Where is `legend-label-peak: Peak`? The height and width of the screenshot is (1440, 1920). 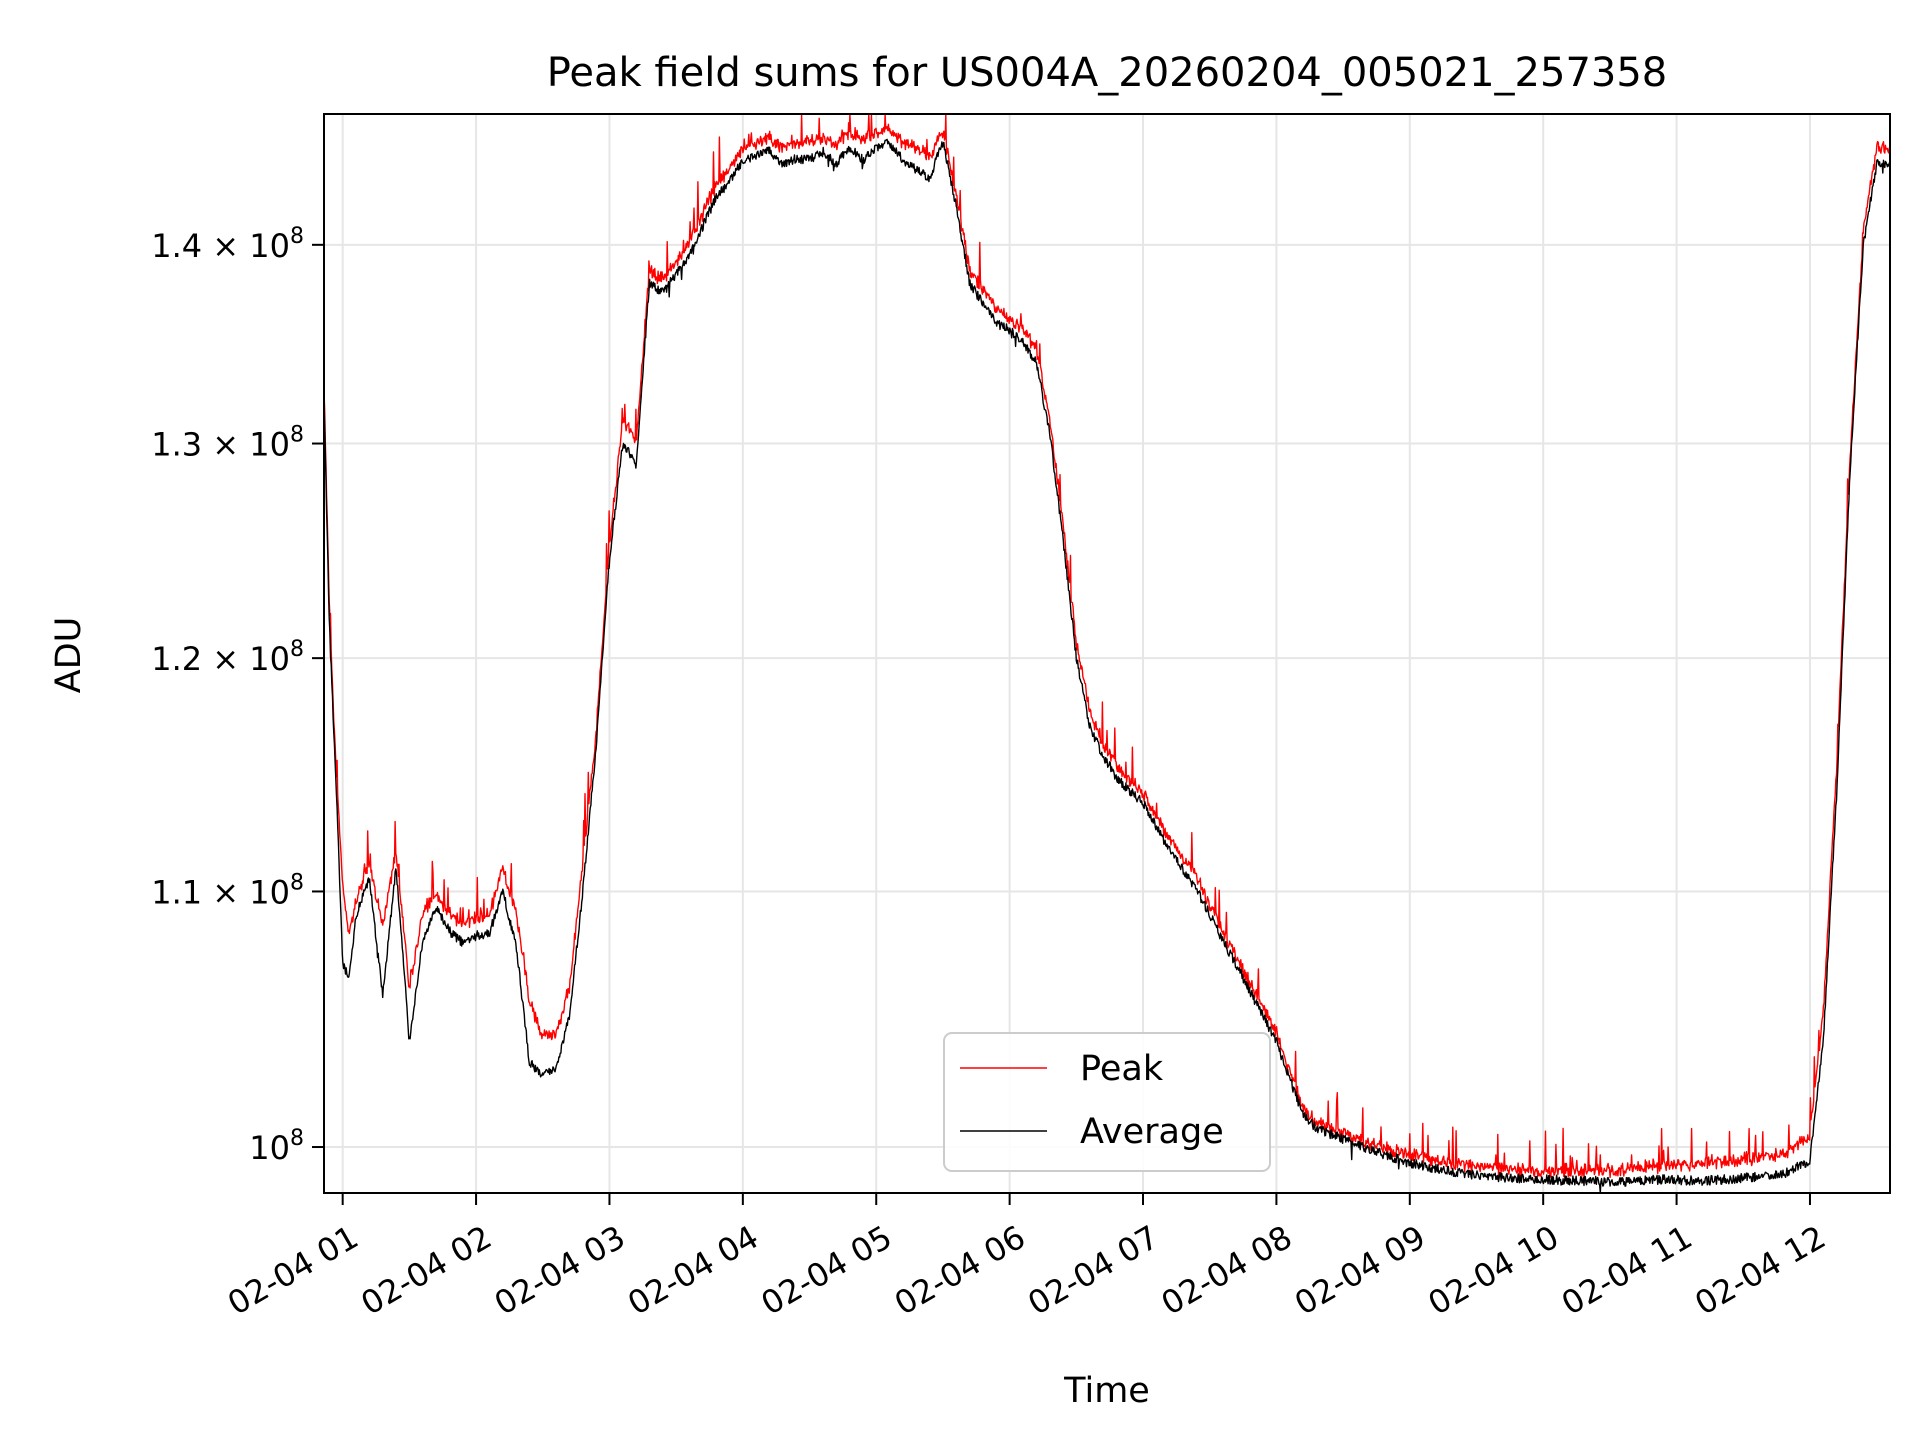
legend-label-peak: Peak is located at coordinates (1122, 1069).